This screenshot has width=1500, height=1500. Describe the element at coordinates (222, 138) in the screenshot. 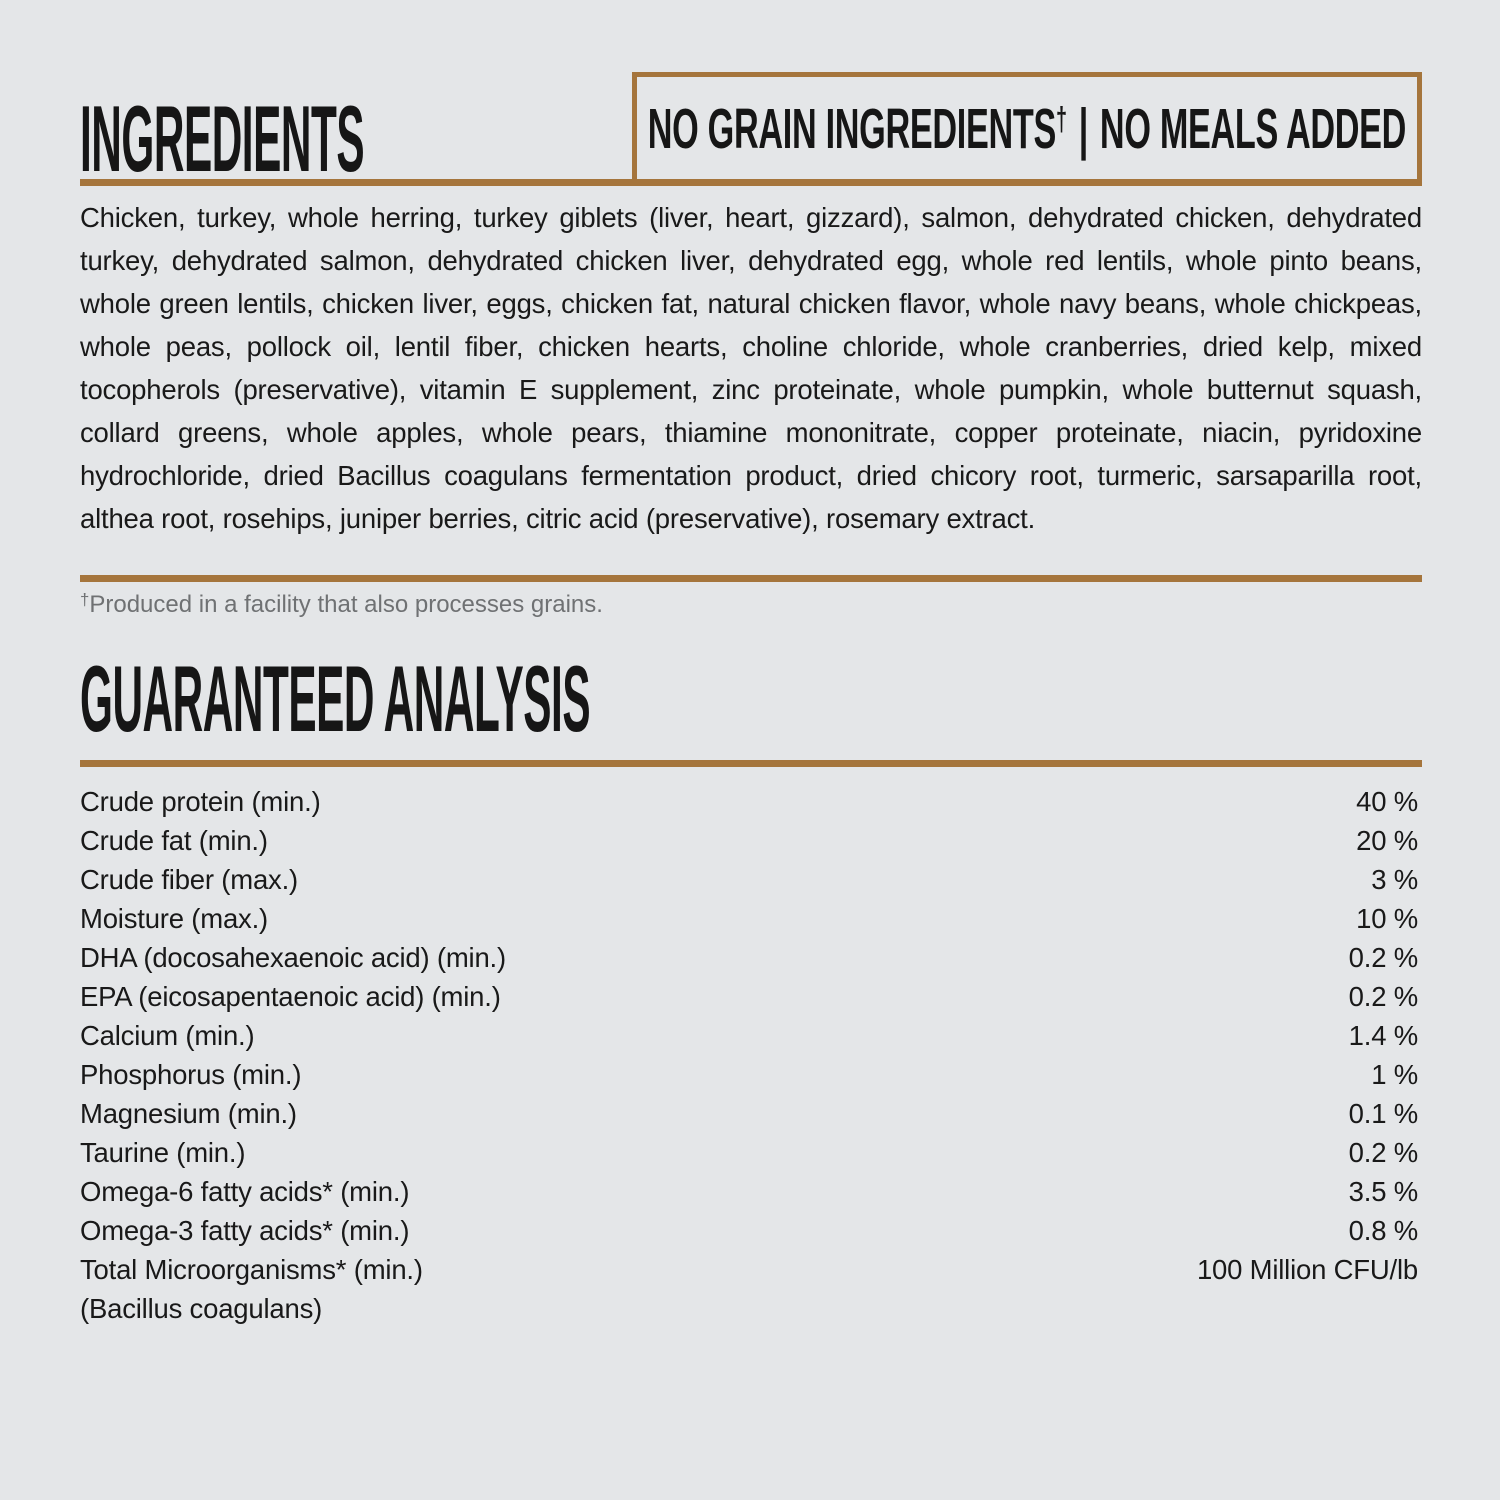

I see `ingredients-title: INGREDIENTS` at that location.